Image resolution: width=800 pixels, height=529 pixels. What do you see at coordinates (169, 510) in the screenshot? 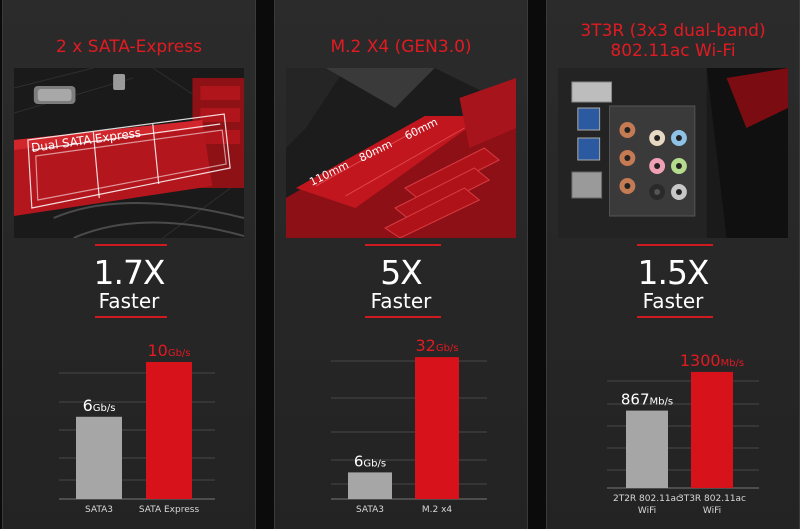
I see `category-label: SATA Express` at bounding box center [169, 510].